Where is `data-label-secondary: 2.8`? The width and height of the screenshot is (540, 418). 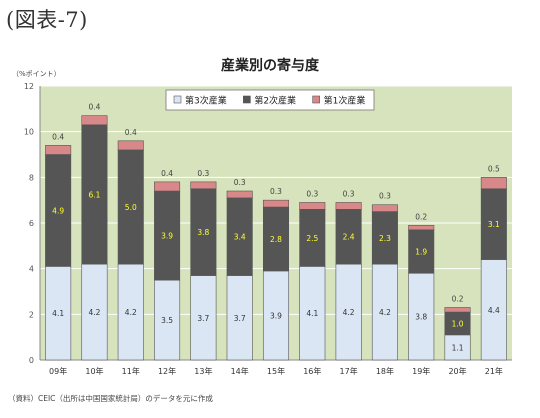
data-label-secondary: 2.8 is located at coordinates (276, 239).